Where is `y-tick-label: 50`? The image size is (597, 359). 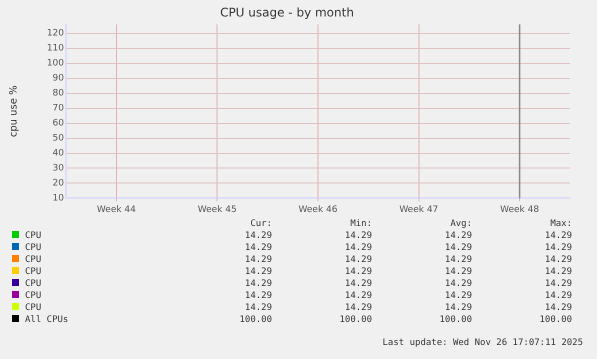 y-tick-label: 50 is located at coordinates (58, 139).